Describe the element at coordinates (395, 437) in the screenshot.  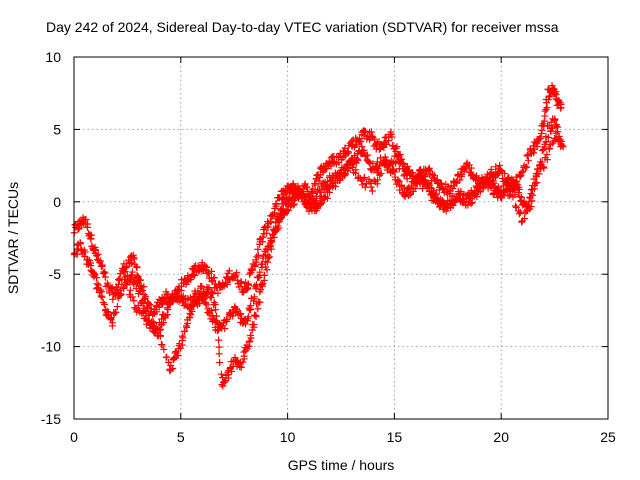
I see `x-tick-label: 15` at that location.